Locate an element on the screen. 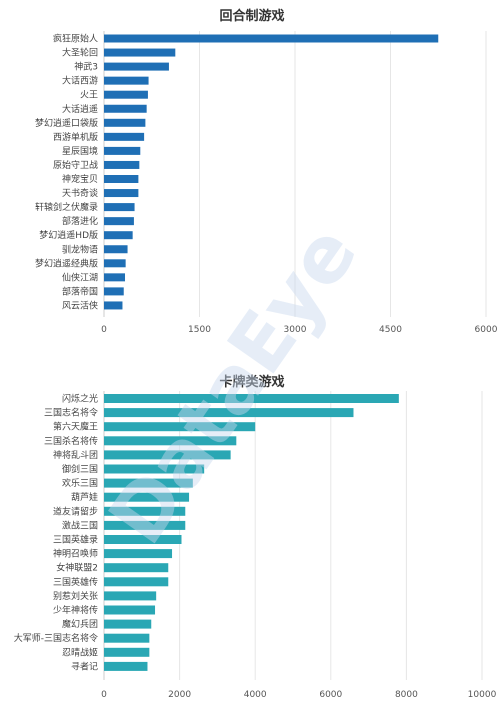 This screenshot has width=504, height=706. chart2-category-label: 道友请留步 is located at coordinates (75, 511).